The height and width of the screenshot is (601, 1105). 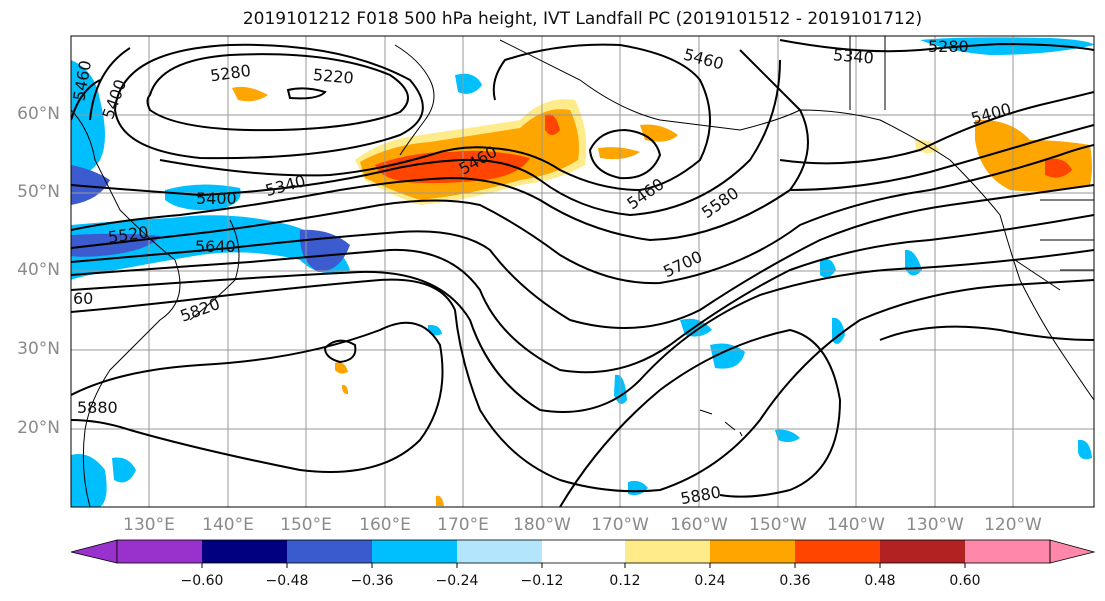 What do you see at coordinates (880, 581) in the screenshot?
I see `colorbar-tick-label: 0.48` at bounding box center [880, 581].